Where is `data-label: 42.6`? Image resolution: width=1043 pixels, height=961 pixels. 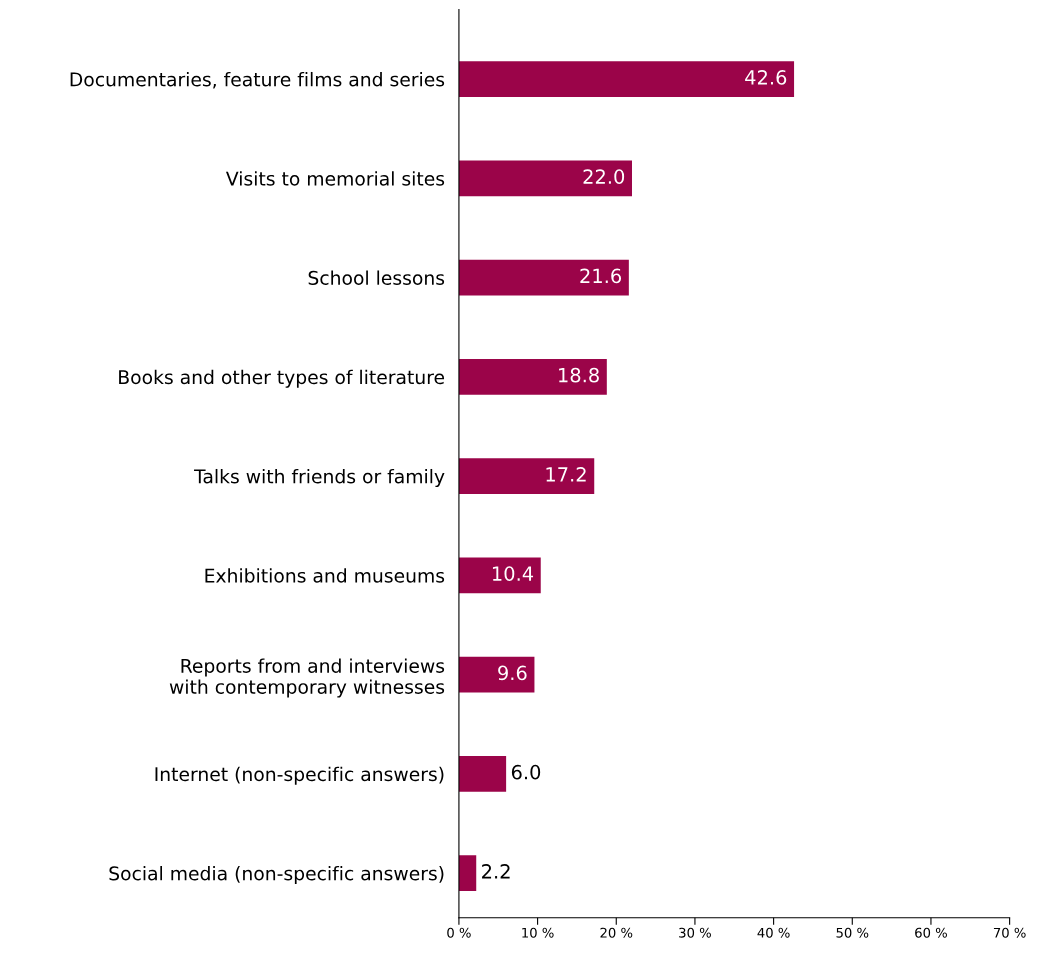 data-label: 42.6 is located at coordinates (766, 77).